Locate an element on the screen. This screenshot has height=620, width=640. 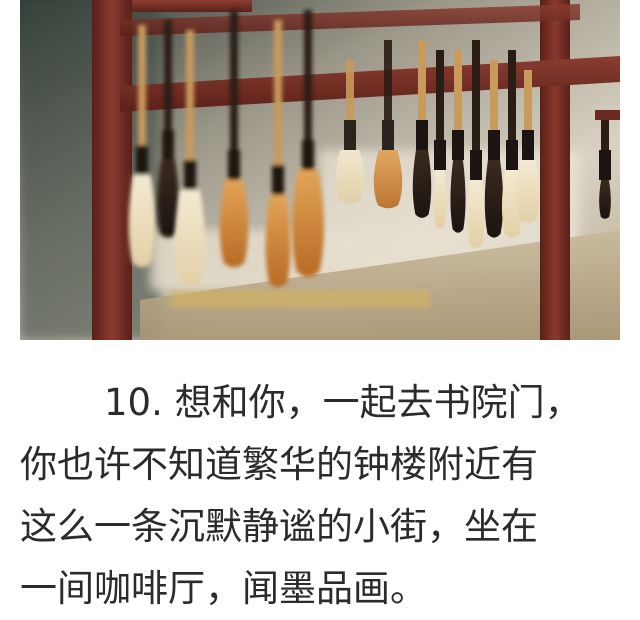
article-line-4: 一间咖啡厅，闻墨品画。 is located at coordinates (223, 588).